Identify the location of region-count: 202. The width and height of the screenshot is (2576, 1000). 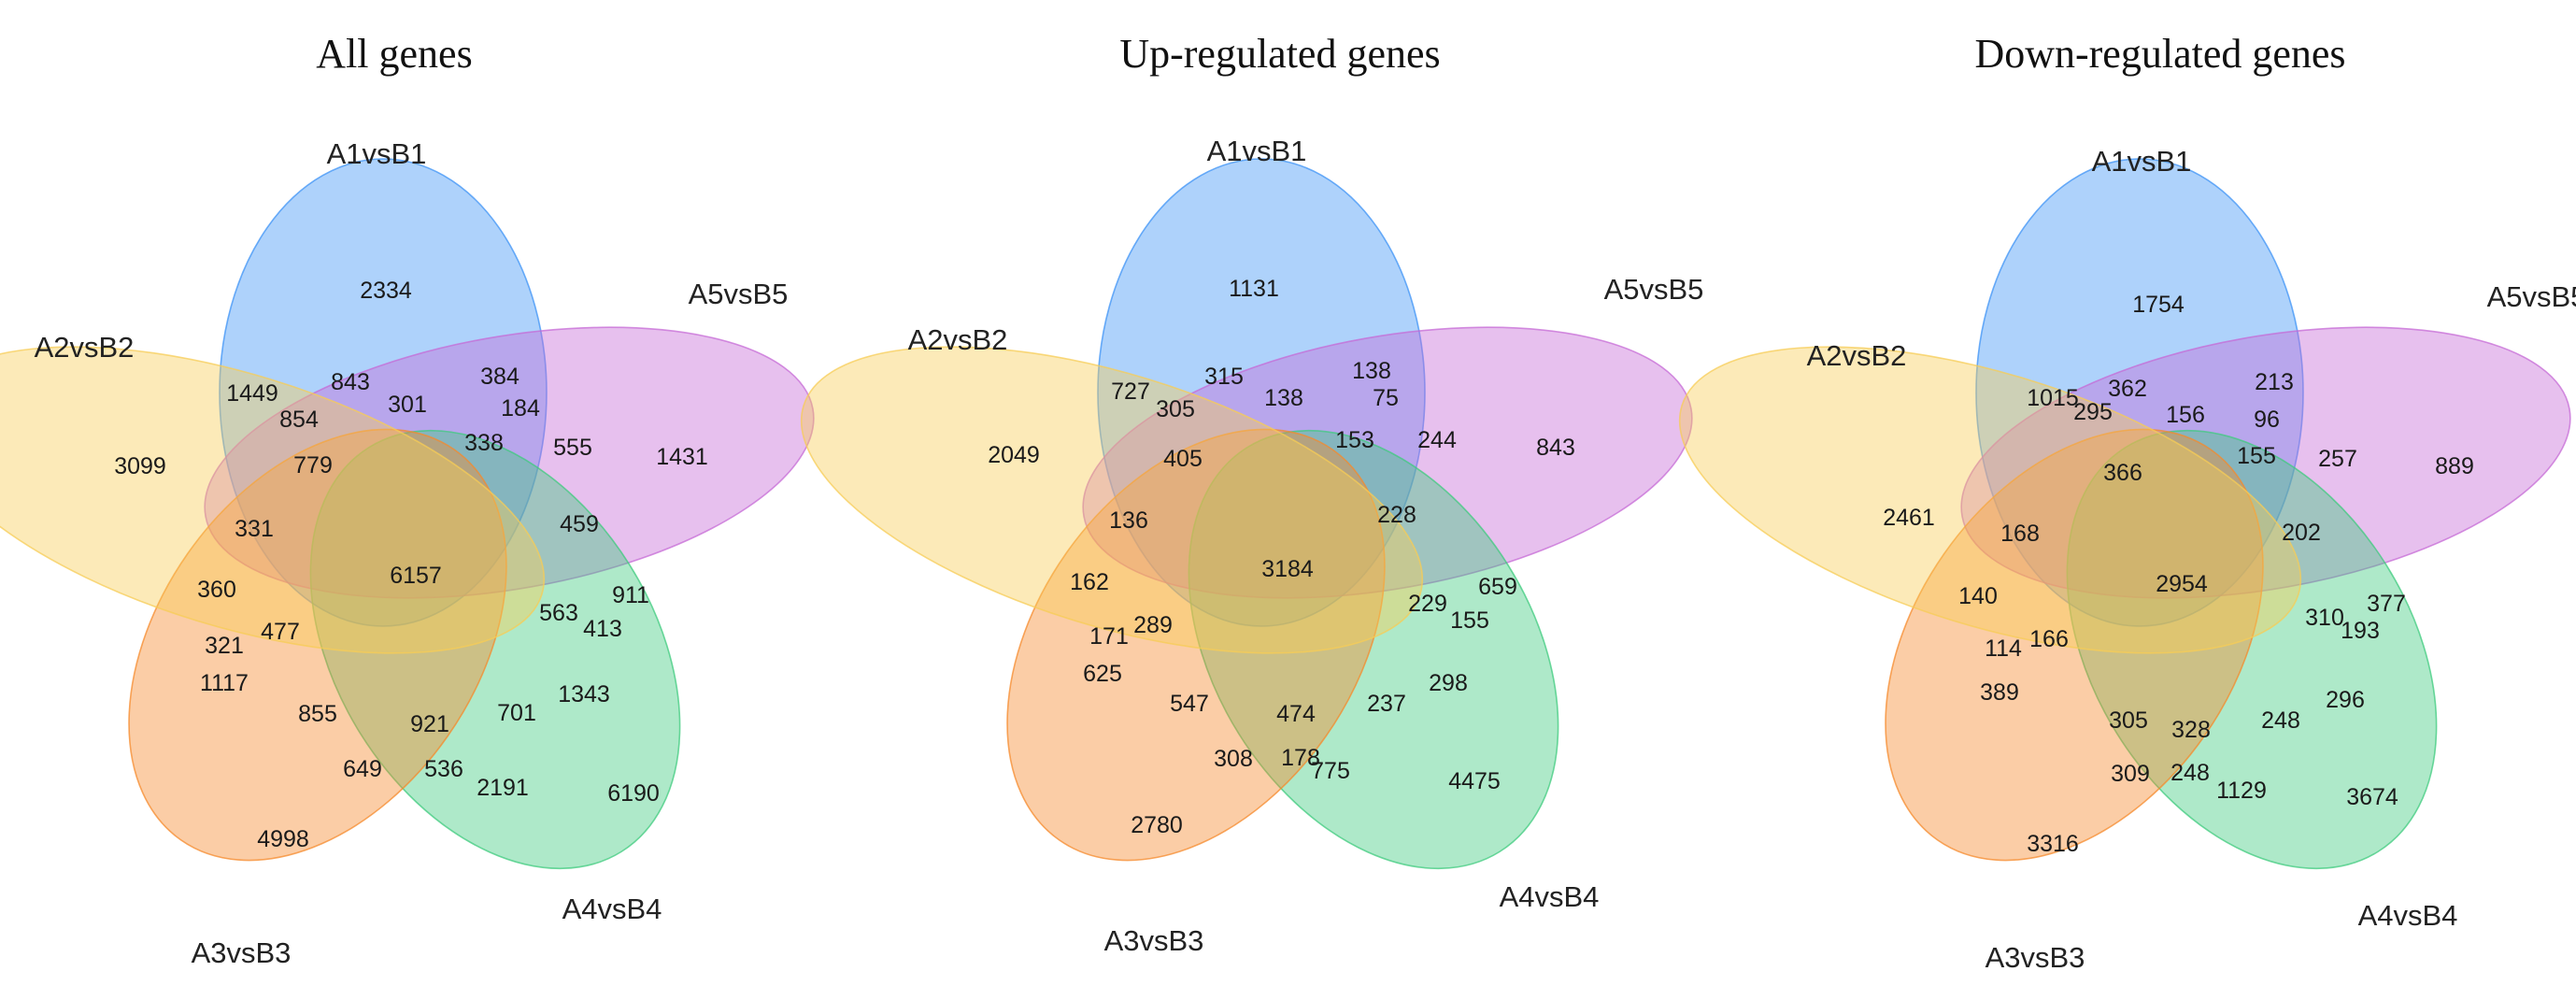
(2302, 533).